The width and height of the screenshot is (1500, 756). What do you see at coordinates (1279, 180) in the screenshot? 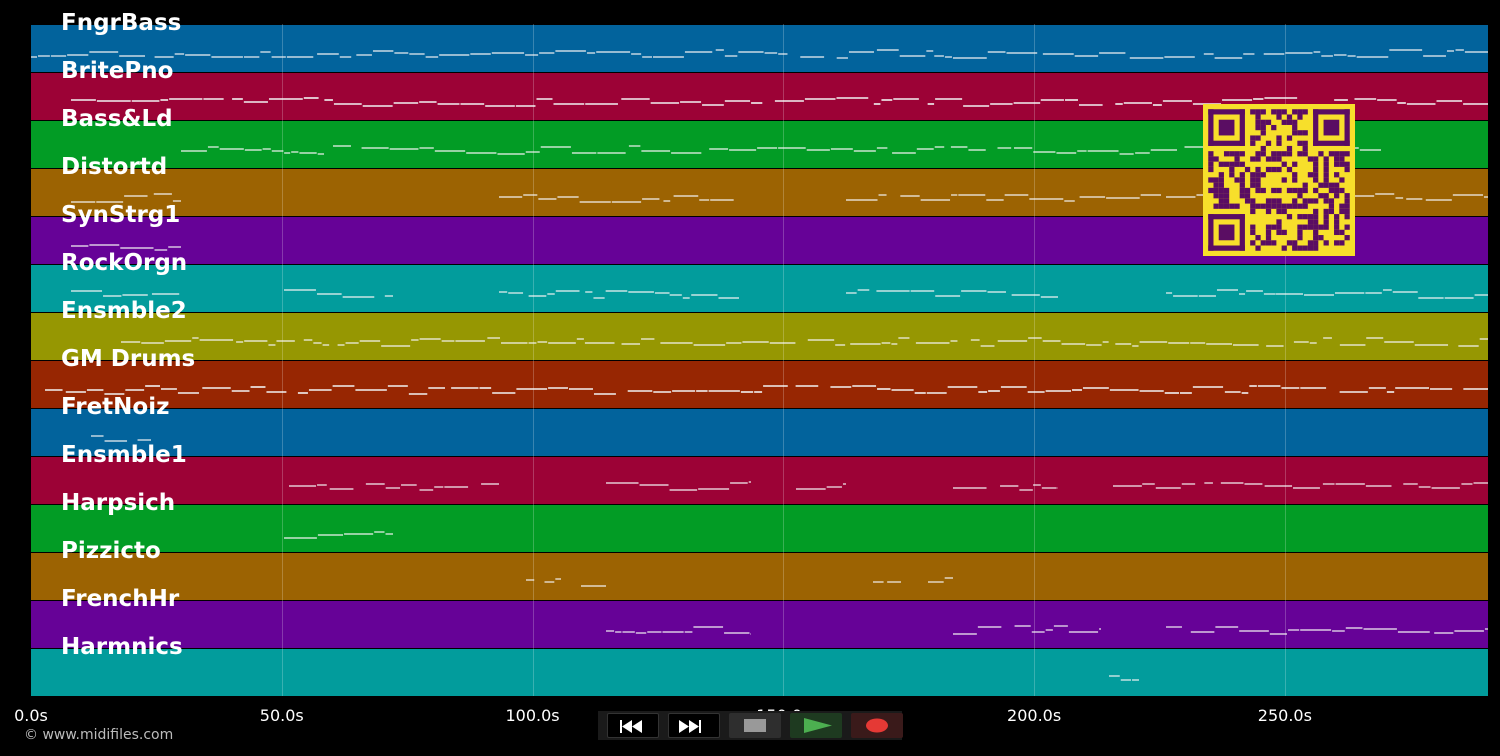
I see `qr-code` at bounding box center [1279, 180].